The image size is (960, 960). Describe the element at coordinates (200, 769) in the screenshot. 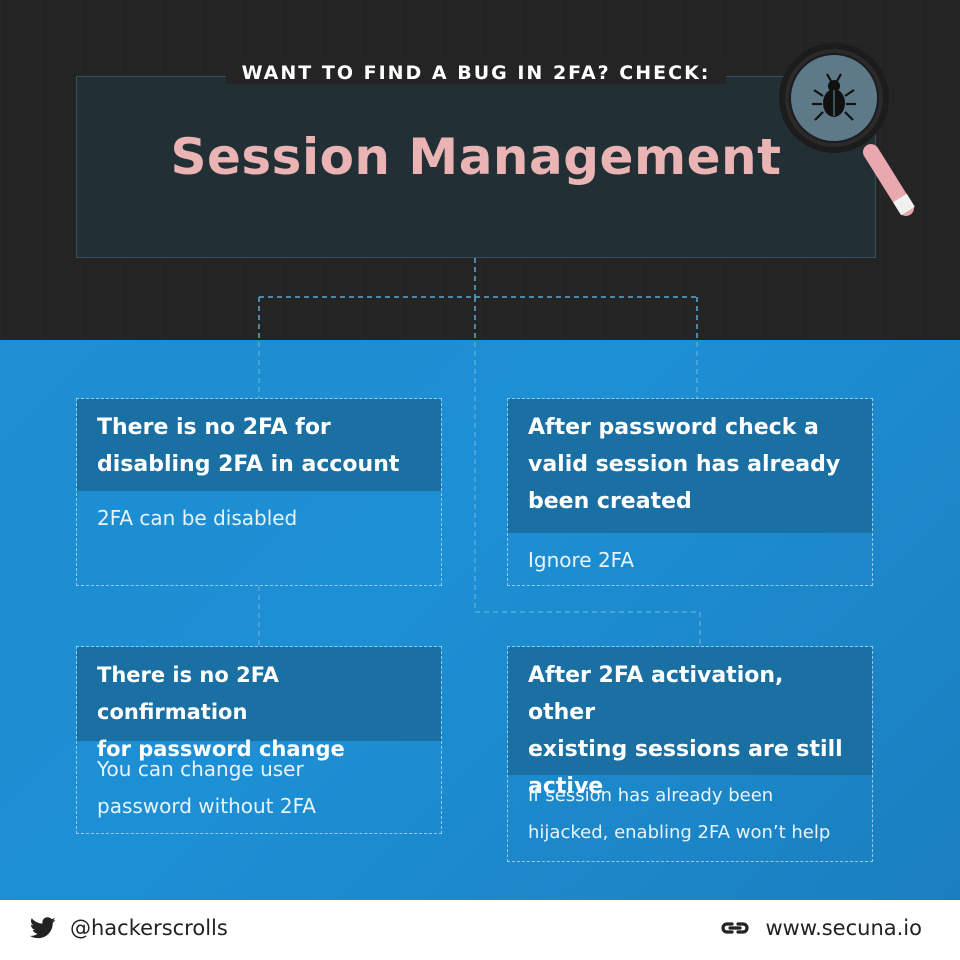

I see `card-body-line: You can change user` at that location.